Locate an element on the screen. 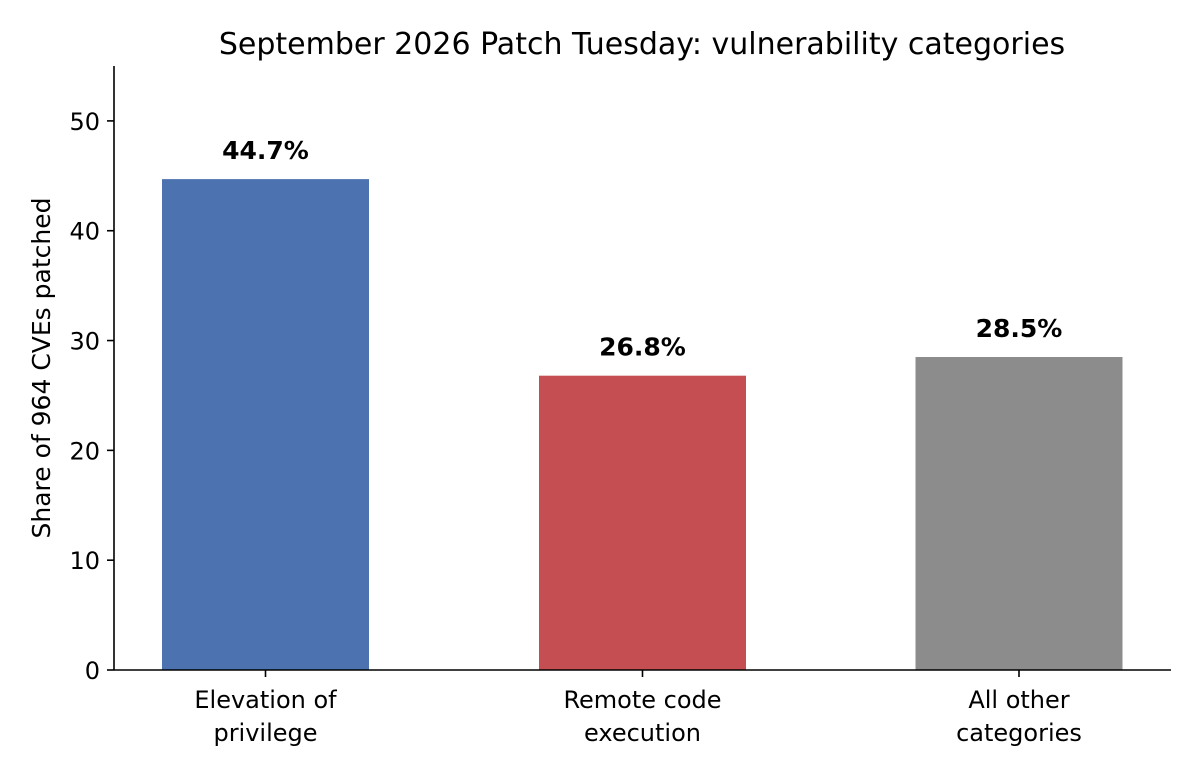 The image size is (1200, 780). x-tick-label-line: privilege is located at coordinates (265, 733).